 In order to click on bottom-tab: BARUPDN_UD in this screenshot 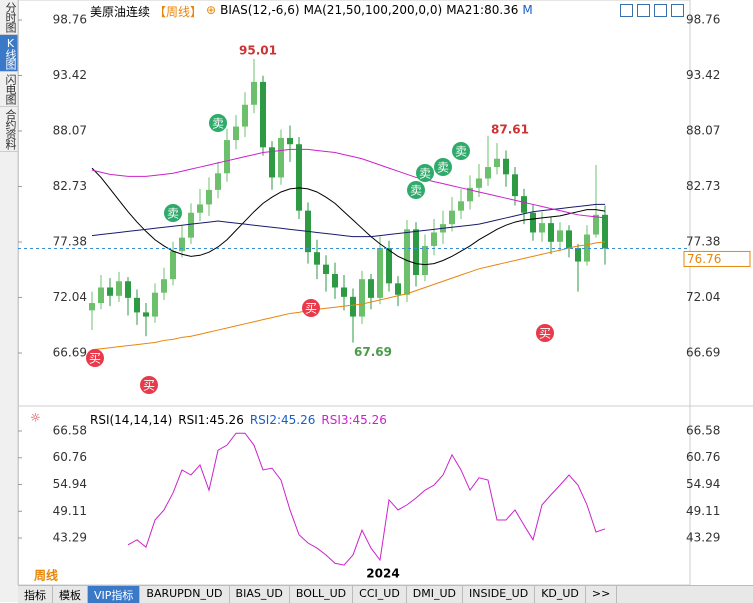, I will do `click(185, 594)`.